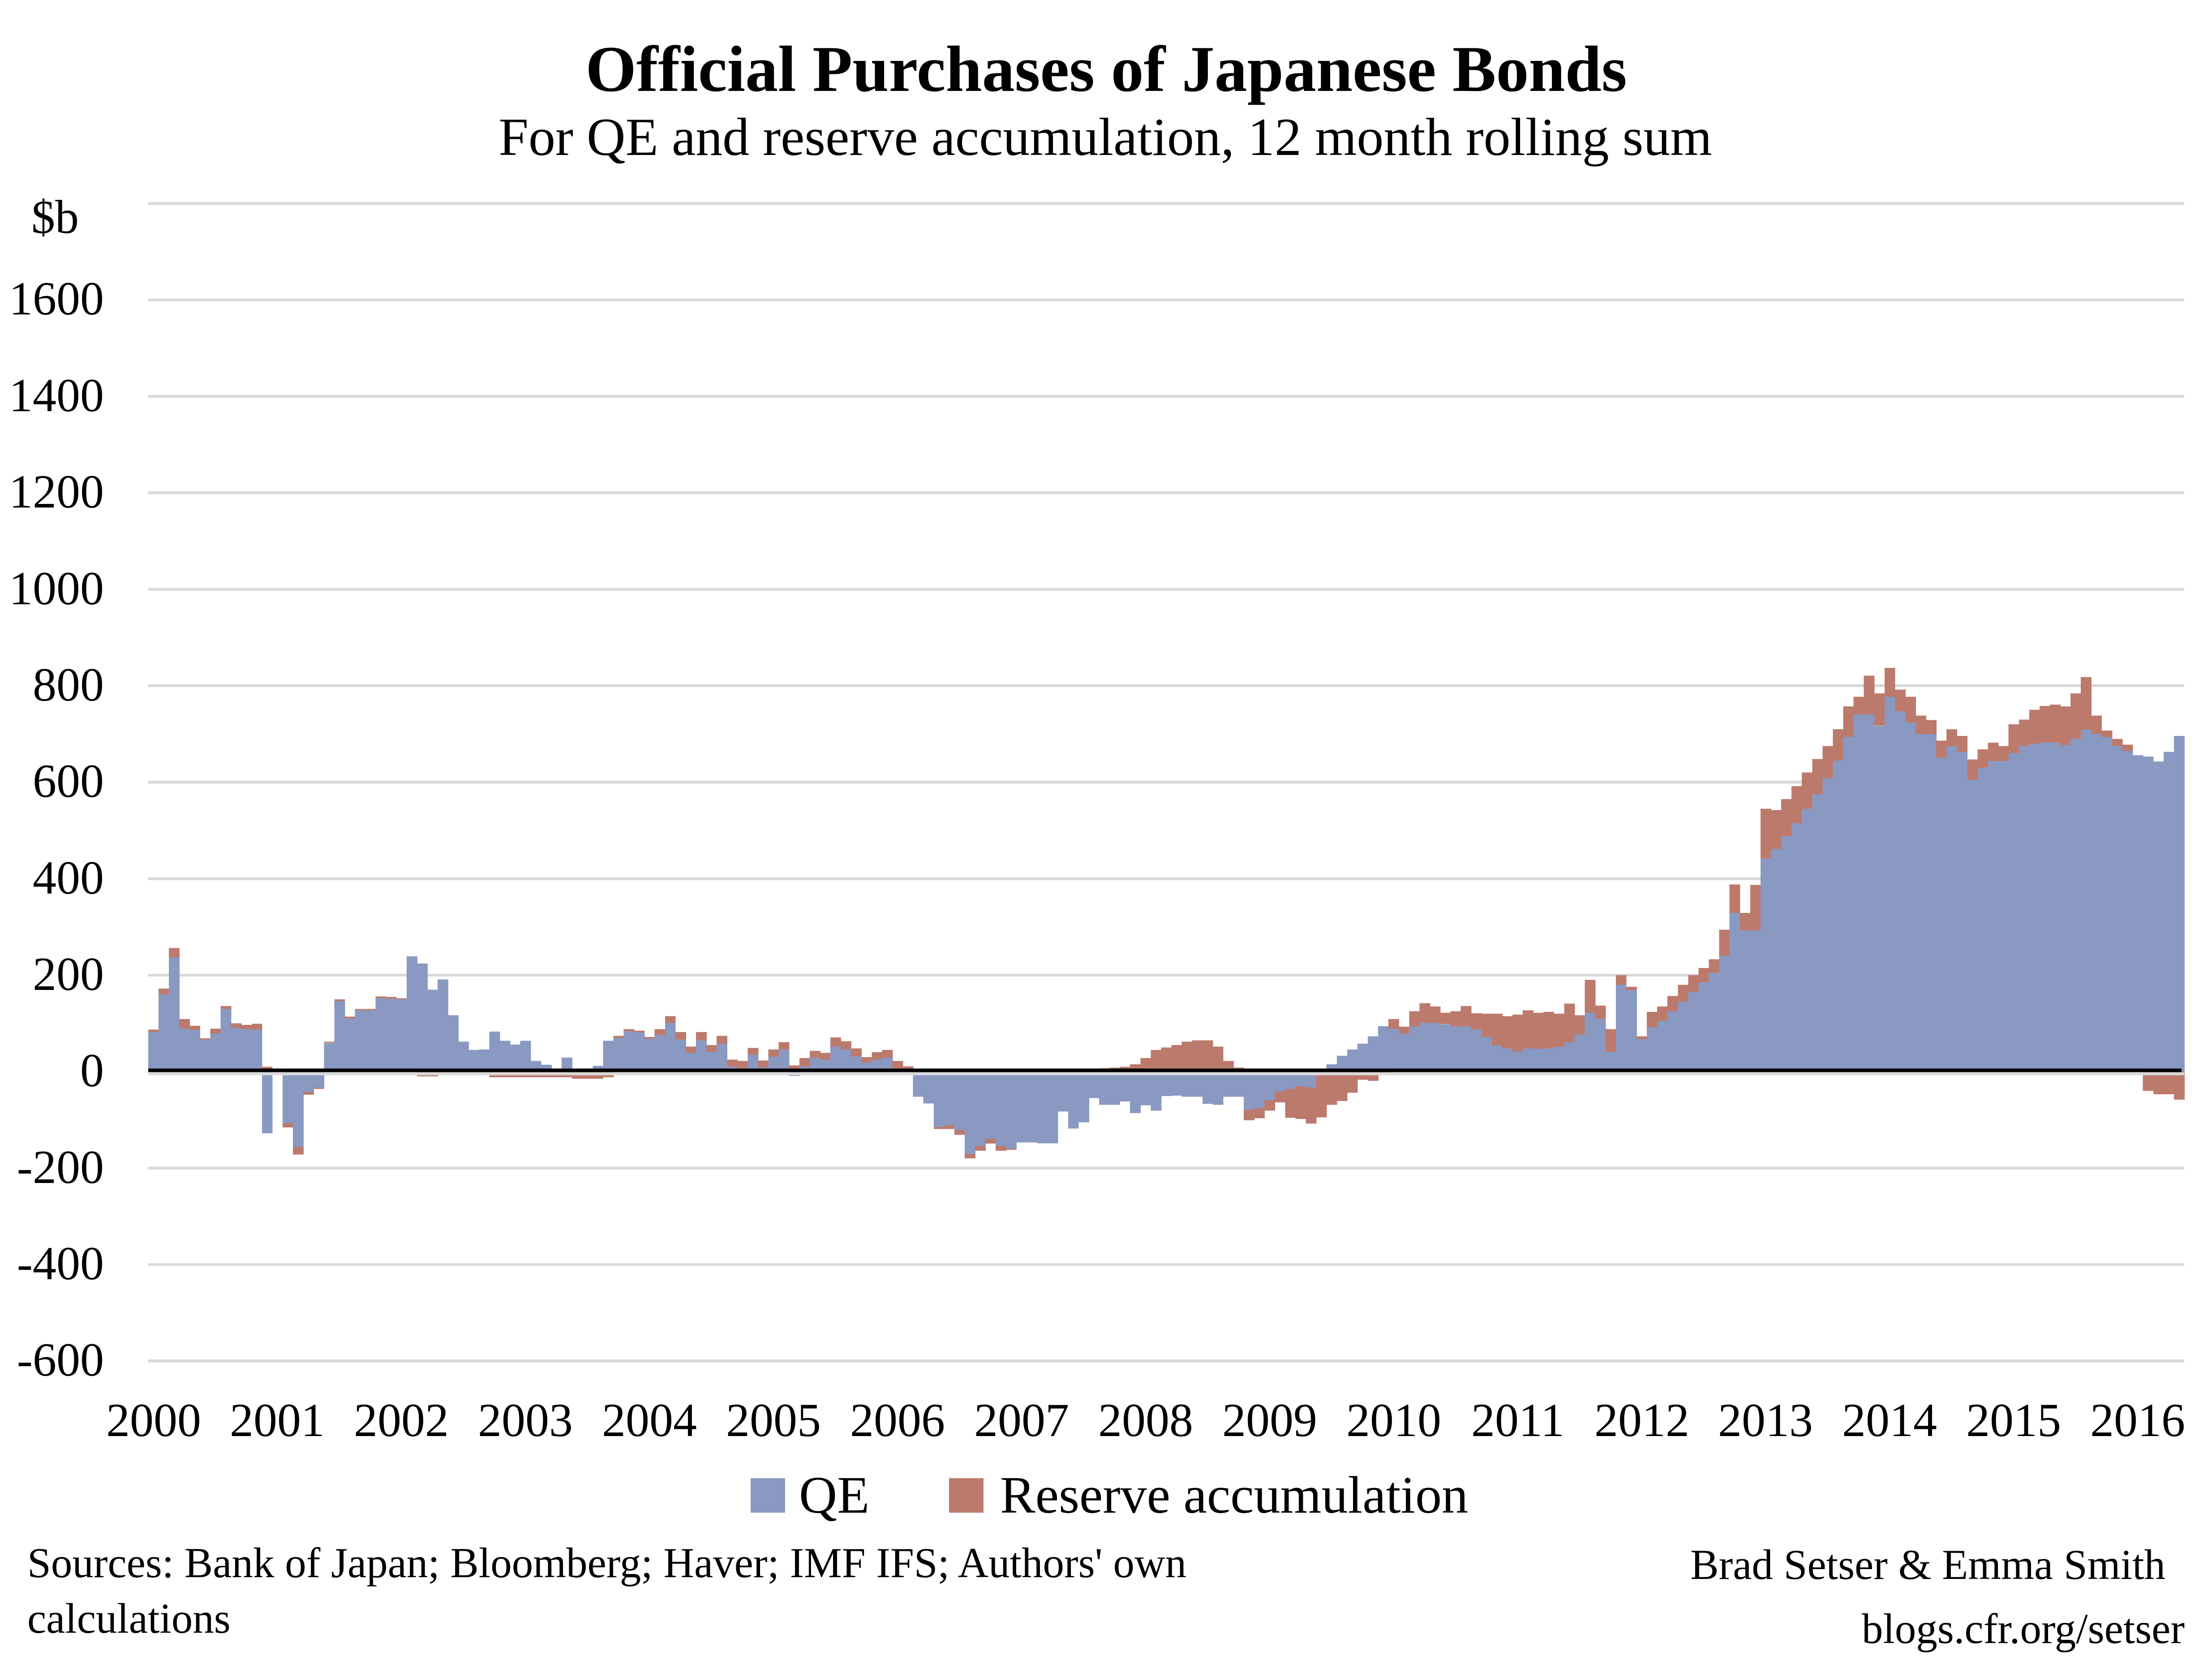  I want to click on svg-text: 800, so click(68, 684).